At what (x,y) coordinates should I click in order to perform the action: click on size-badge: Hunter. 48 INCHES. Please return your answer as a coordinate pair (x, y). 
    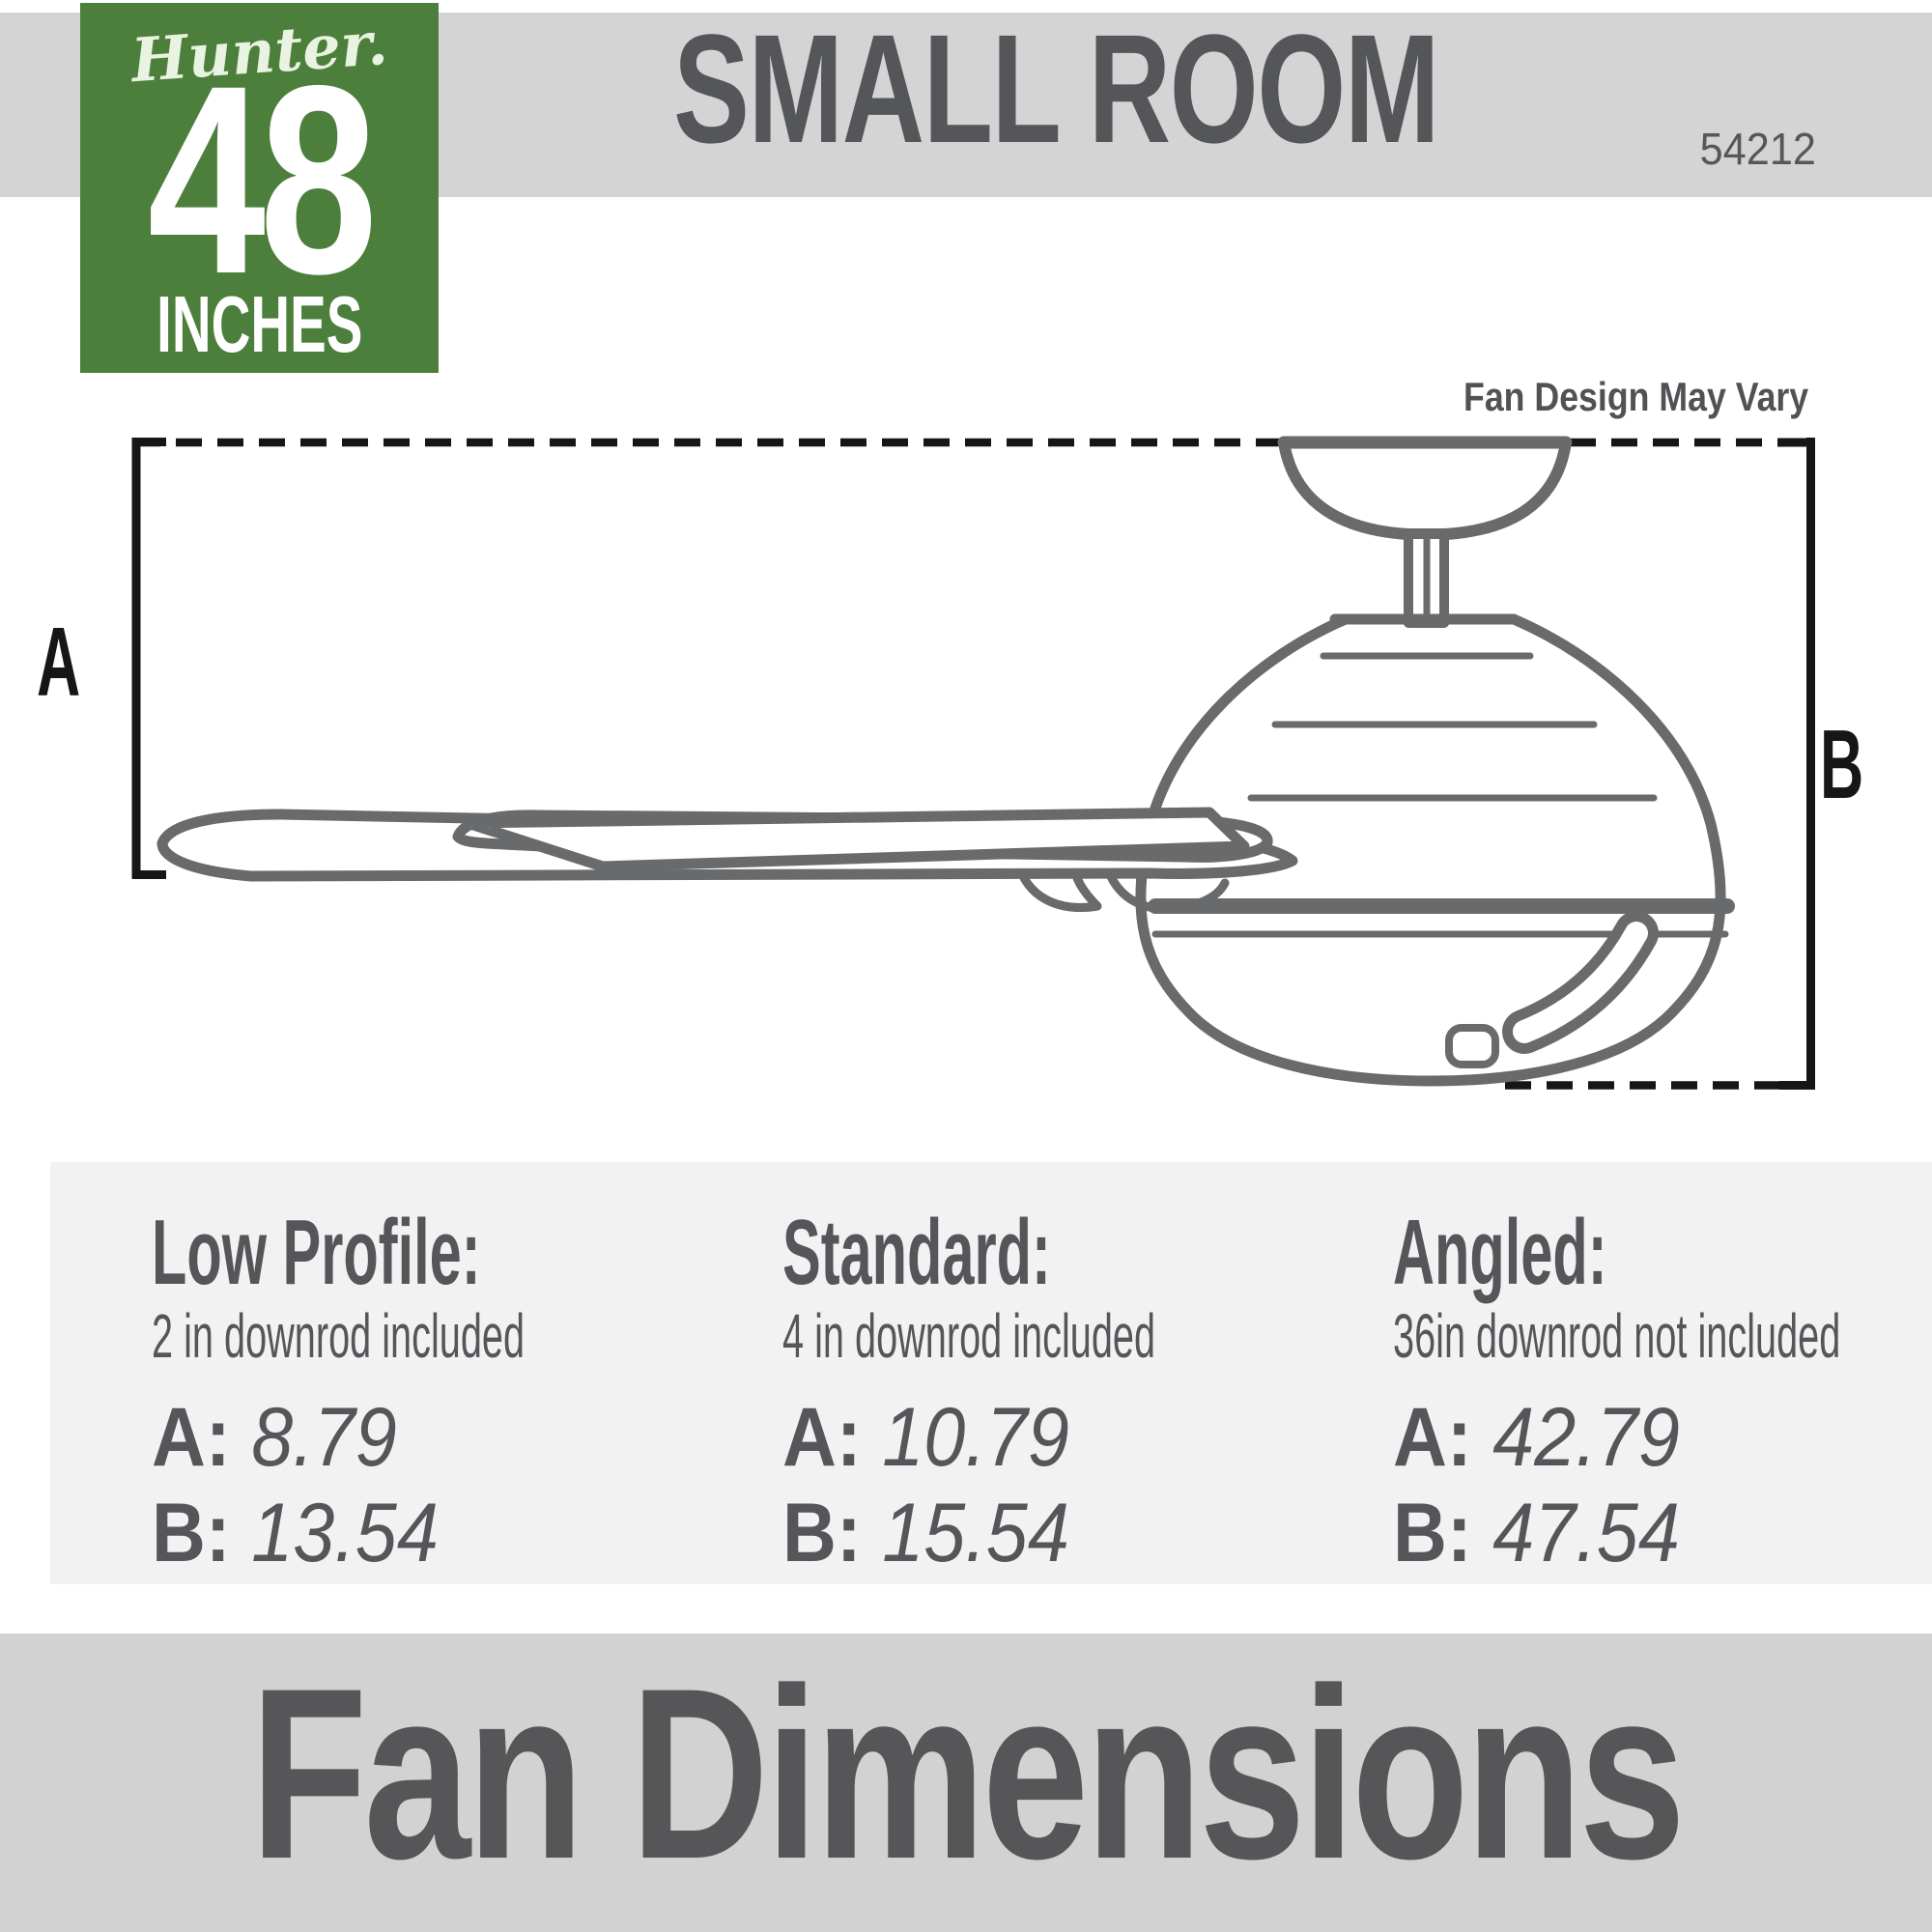
    Looking at the image, I should click on (259, 188).